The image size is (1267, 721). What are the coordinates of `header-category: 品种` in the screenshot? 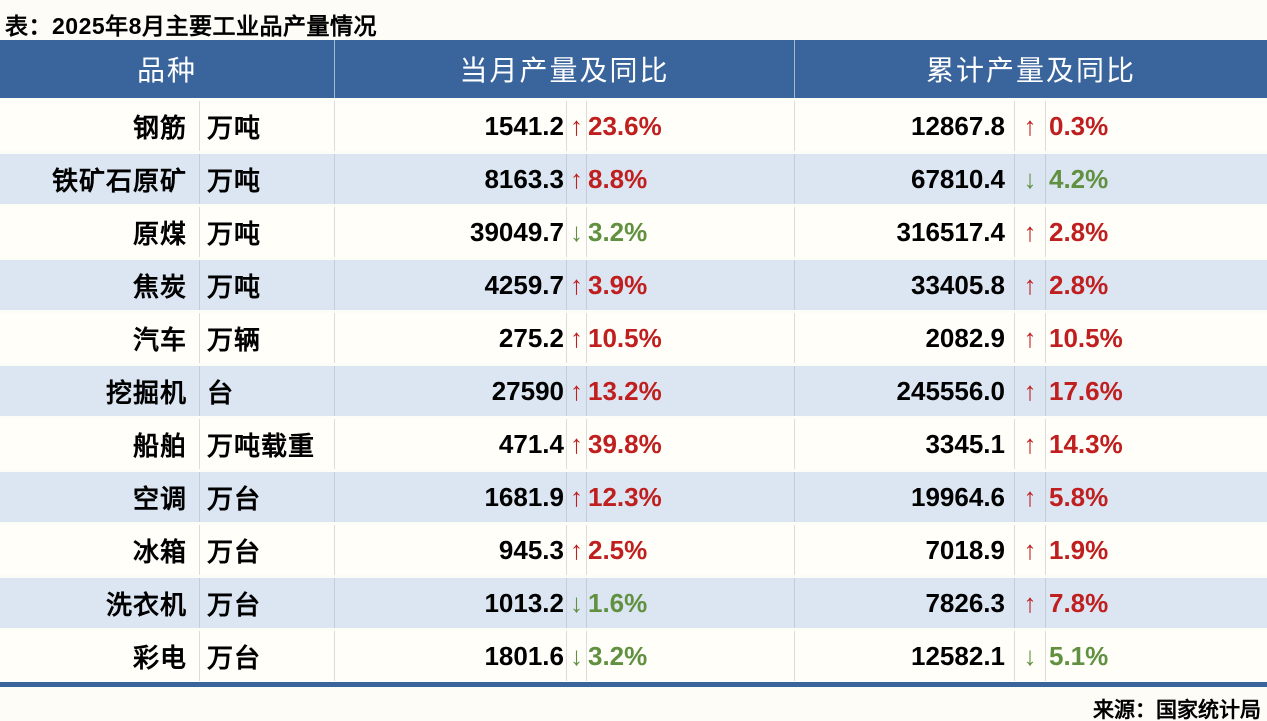 It's located at (167, 69).